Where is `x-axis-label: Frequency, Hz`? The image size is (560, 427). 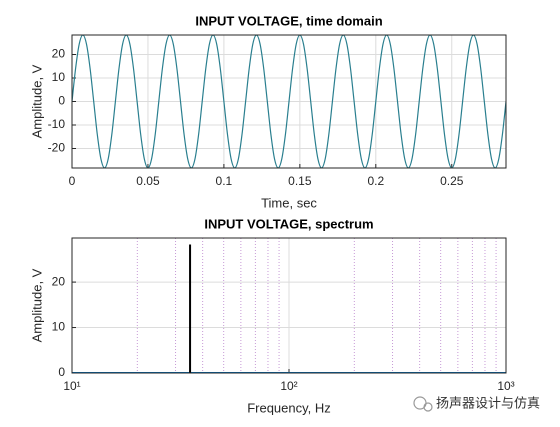 x-axis-label: Frequency, Hz is located at coordinates (289, 407).